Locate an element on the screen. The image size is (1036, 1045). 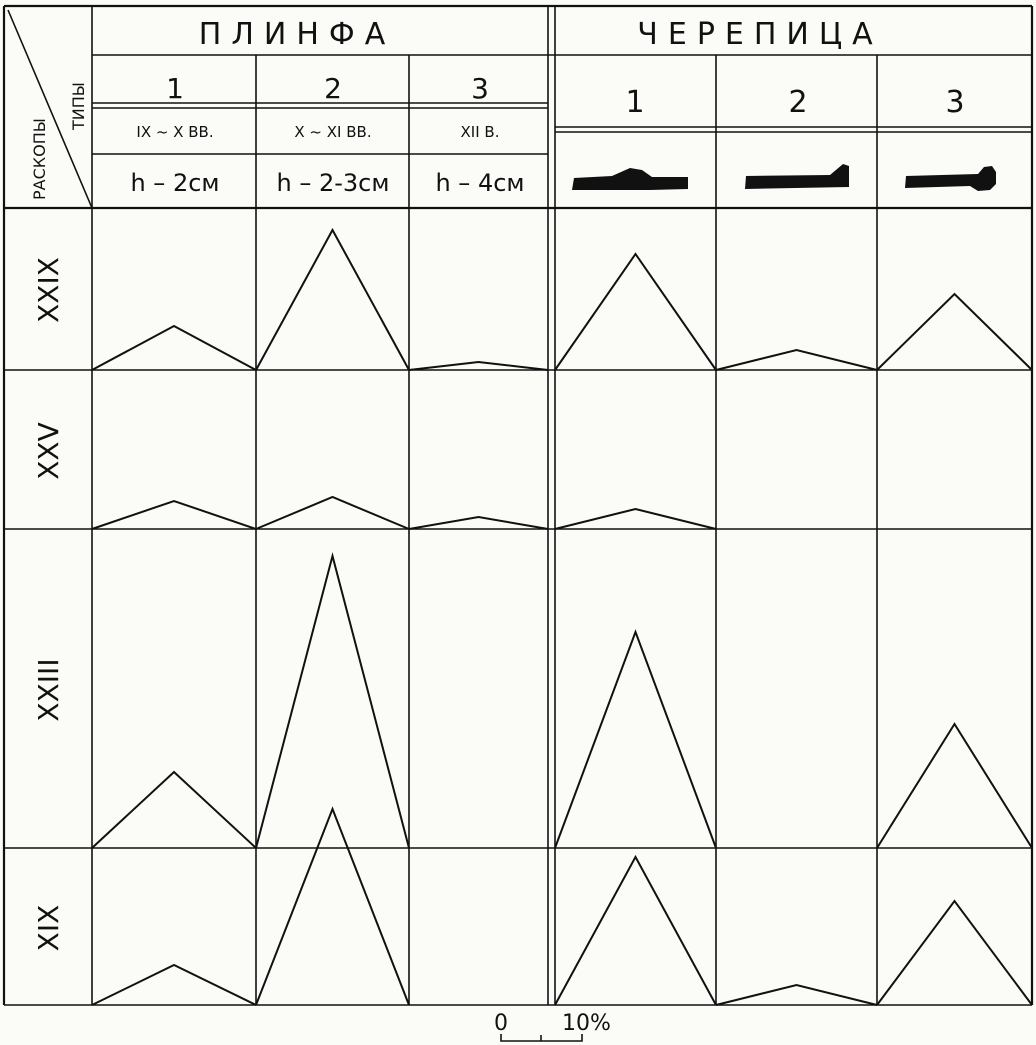
corner-label-types: ТИПЫ is located at coordinates (78, 106).